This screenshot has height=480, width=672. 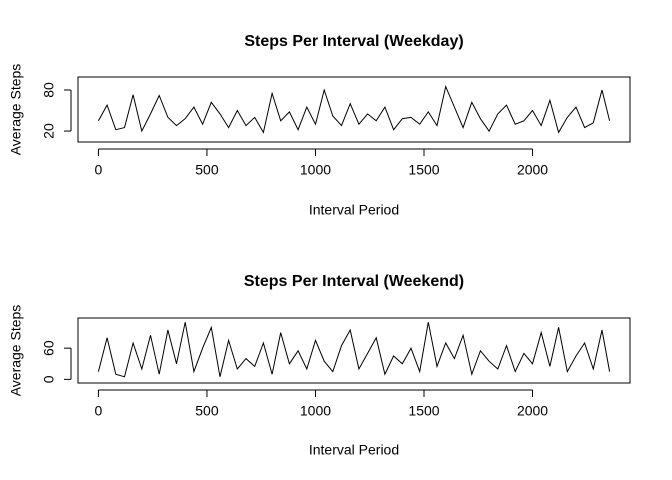 I want to click on y-tick-label: 0, so click(x=49, y=379).